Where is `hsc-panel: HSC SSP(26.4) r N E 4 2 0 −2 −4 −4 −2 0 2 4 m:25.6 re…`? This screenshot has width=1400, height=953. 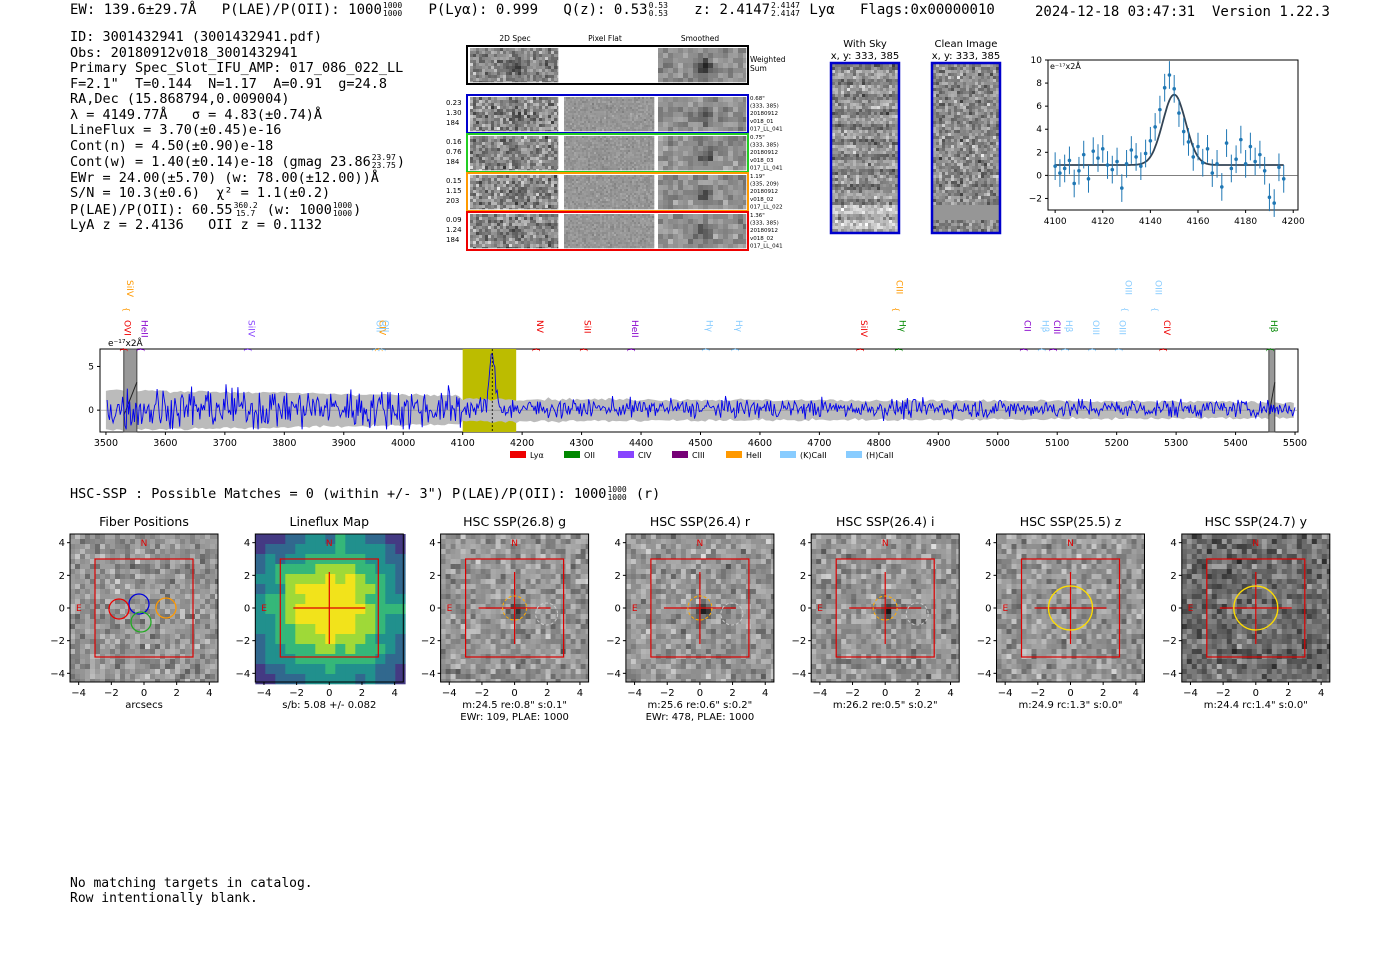
hsc-panel: HSC SSP(26.4) r N E 4 2 0 −2 −4 −4 −2 0 2 4 m:25.6 re… is located at coordinates (690, 618).